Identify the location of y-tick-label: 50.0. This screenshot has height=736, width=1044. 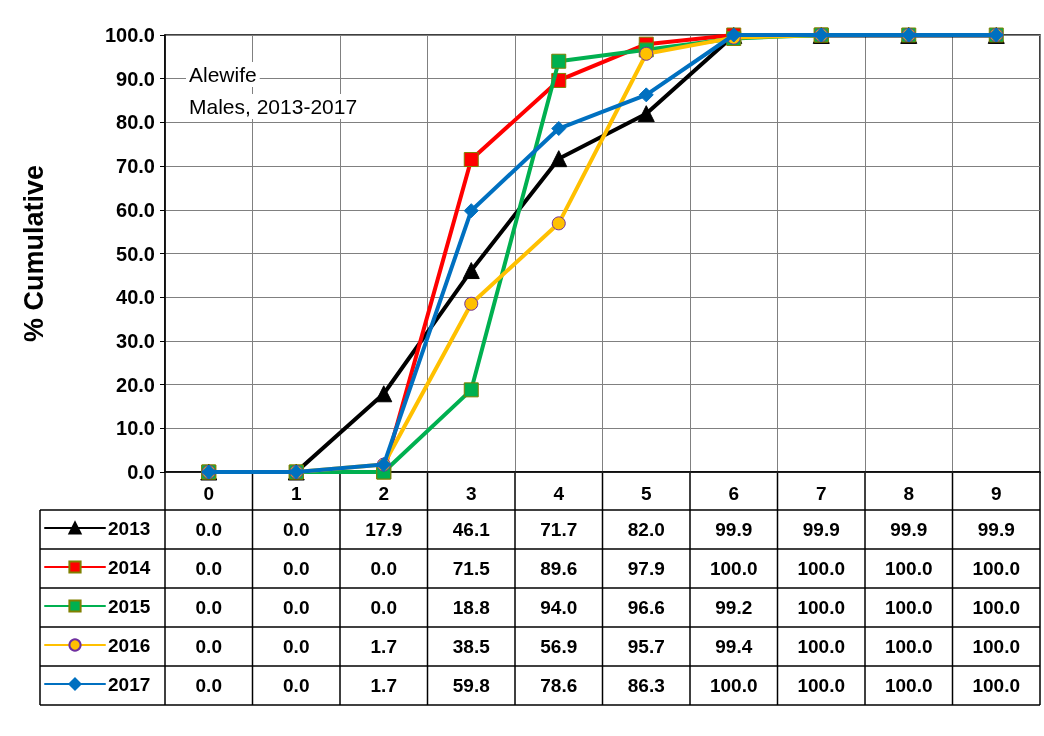
(135, 253).